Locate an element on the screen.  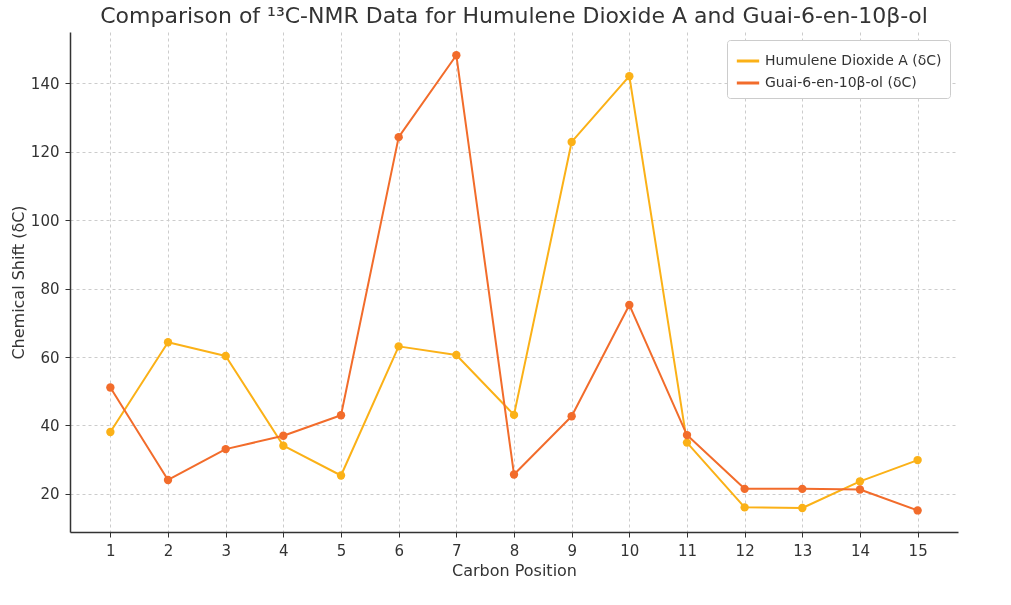
y-tick-label: 60 is located at coordinates (50, 357).